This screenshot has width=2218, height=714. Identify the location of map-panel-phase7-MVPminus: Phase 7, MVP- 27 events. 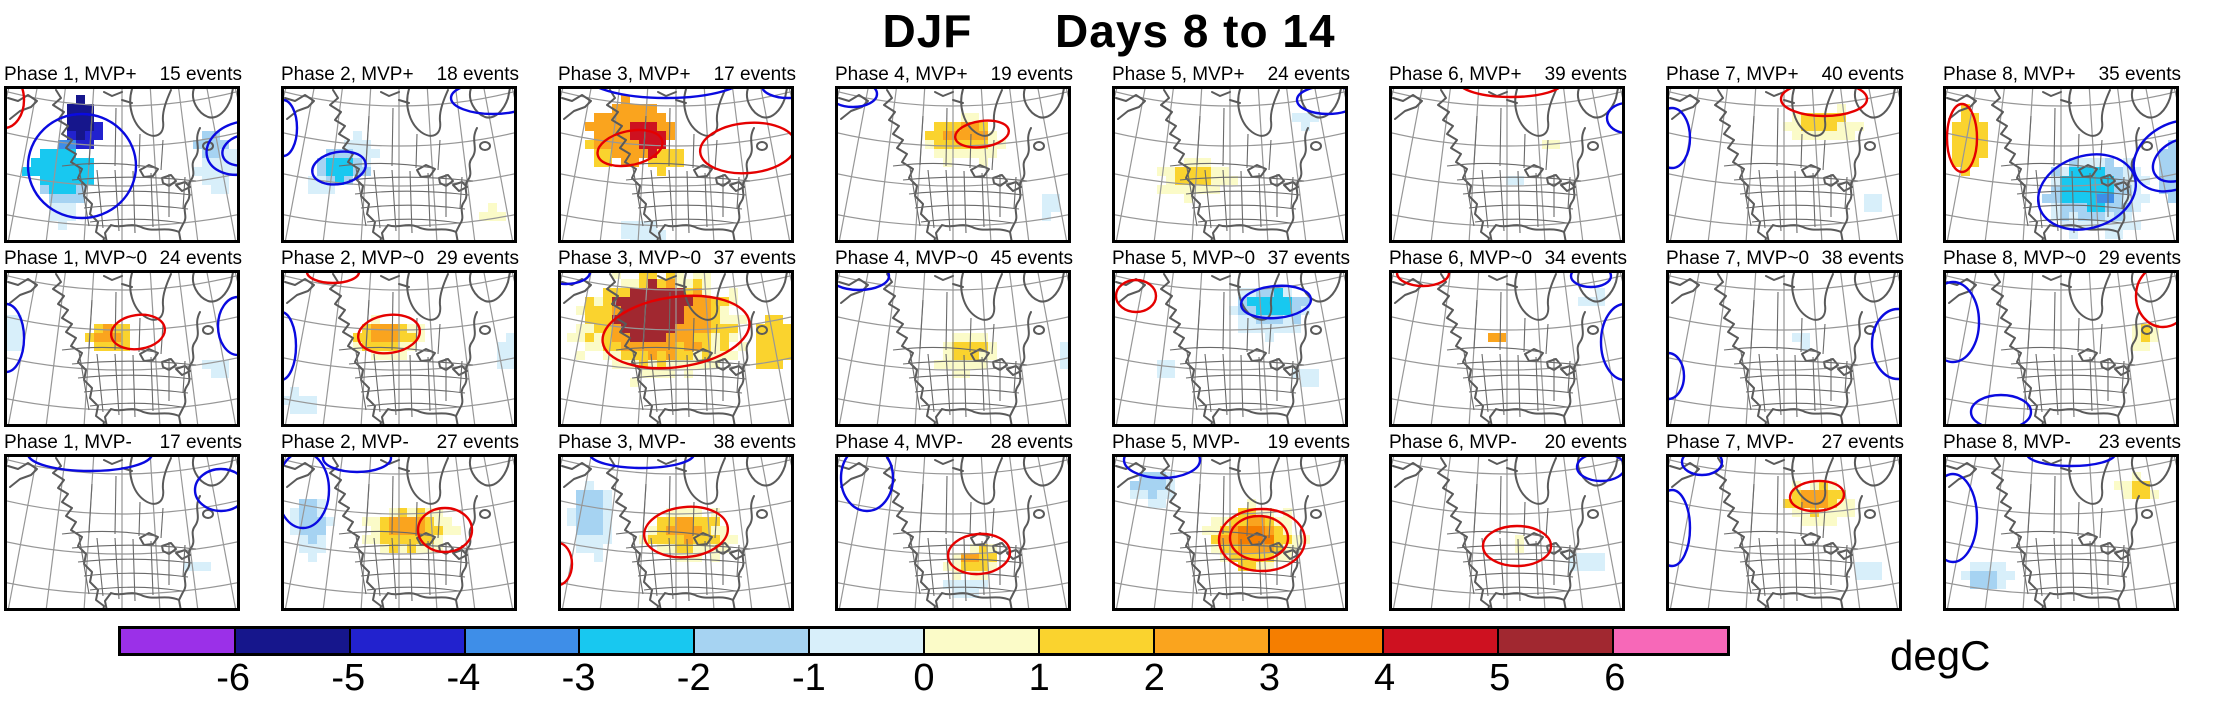
(1804, 521).